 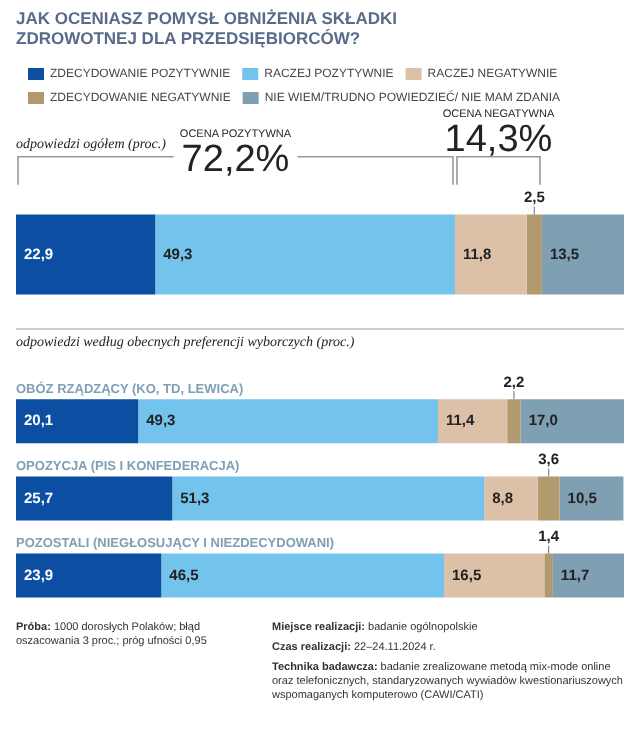 I want to click on text: 72,2%, so click(x=235, y=159).